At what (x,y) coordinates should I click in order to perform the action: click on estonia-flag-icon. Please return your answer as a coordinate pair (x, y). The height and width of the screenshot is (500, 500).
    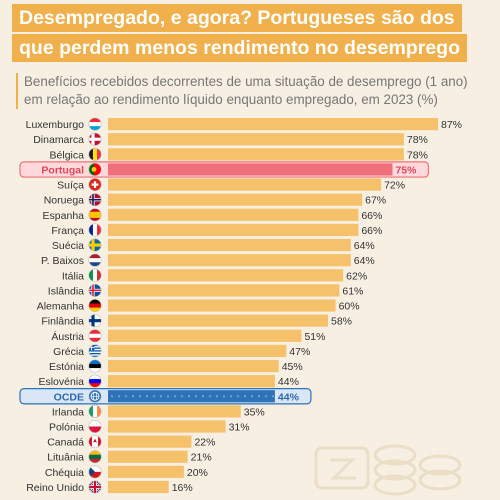
    Looking at the image, I should click on (95, 366).